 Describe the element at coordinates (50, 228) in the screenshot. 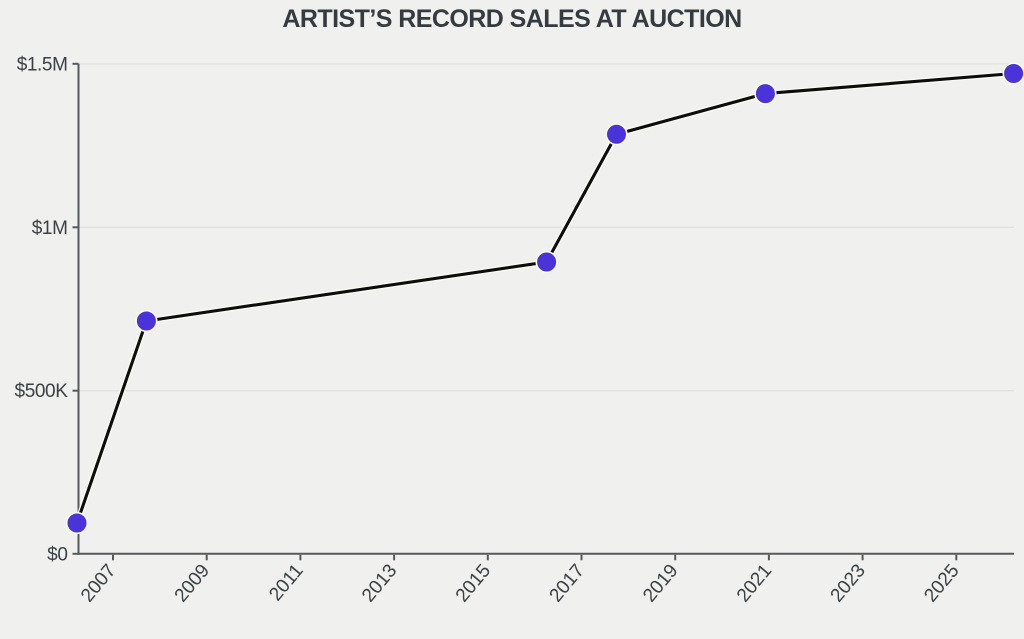

I see `svg-text: $1M` at that location.